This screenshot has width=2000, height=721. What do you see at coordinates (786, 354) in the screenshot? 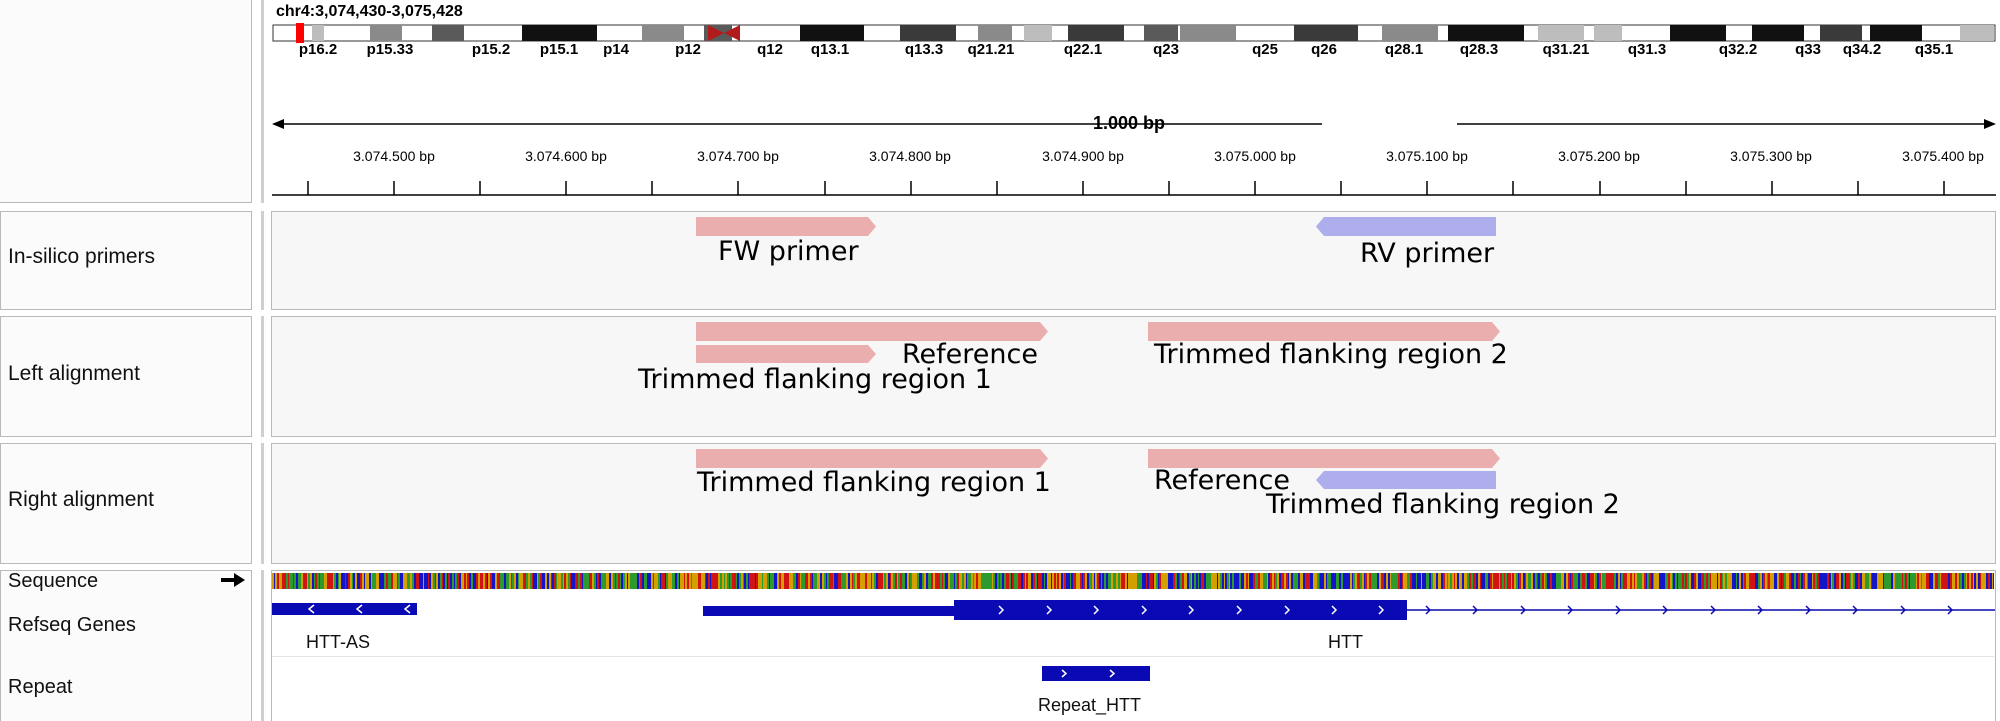
I see `left-flank1-feature` at bounding box center [786, 354].